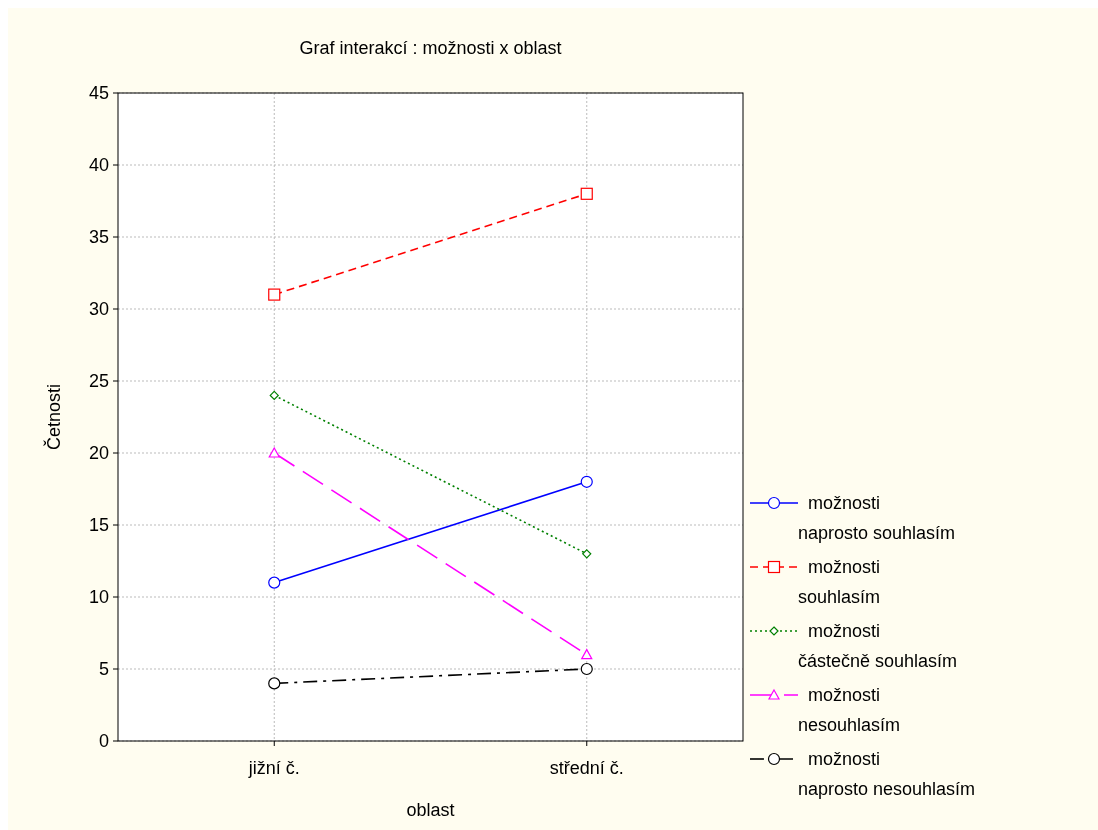  Describe the element at coordinates (98, 237) in the screenshot. I see `y-tick-label: 35` at that location.